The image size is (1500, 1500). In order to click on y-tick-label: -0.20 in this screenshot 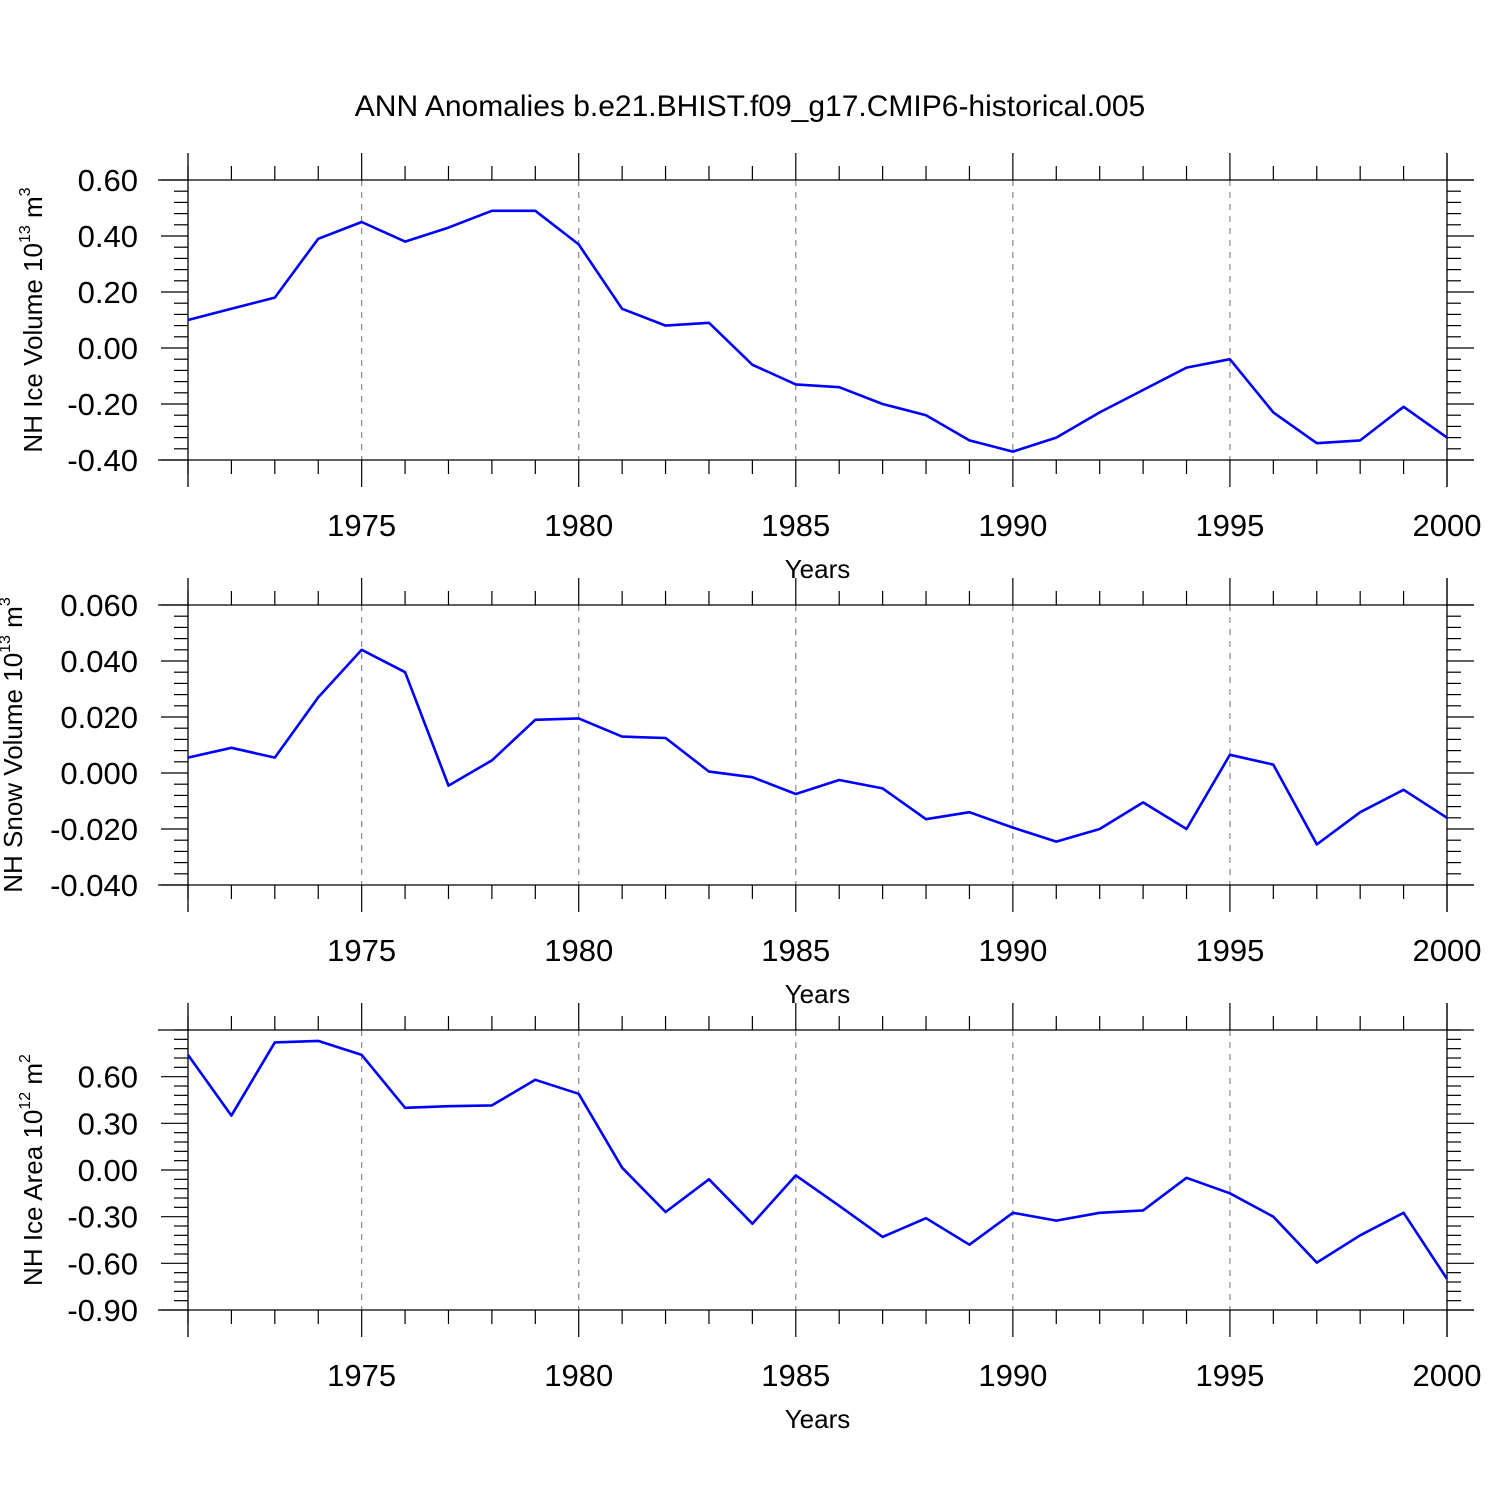, I will do `click(102, 404)`.